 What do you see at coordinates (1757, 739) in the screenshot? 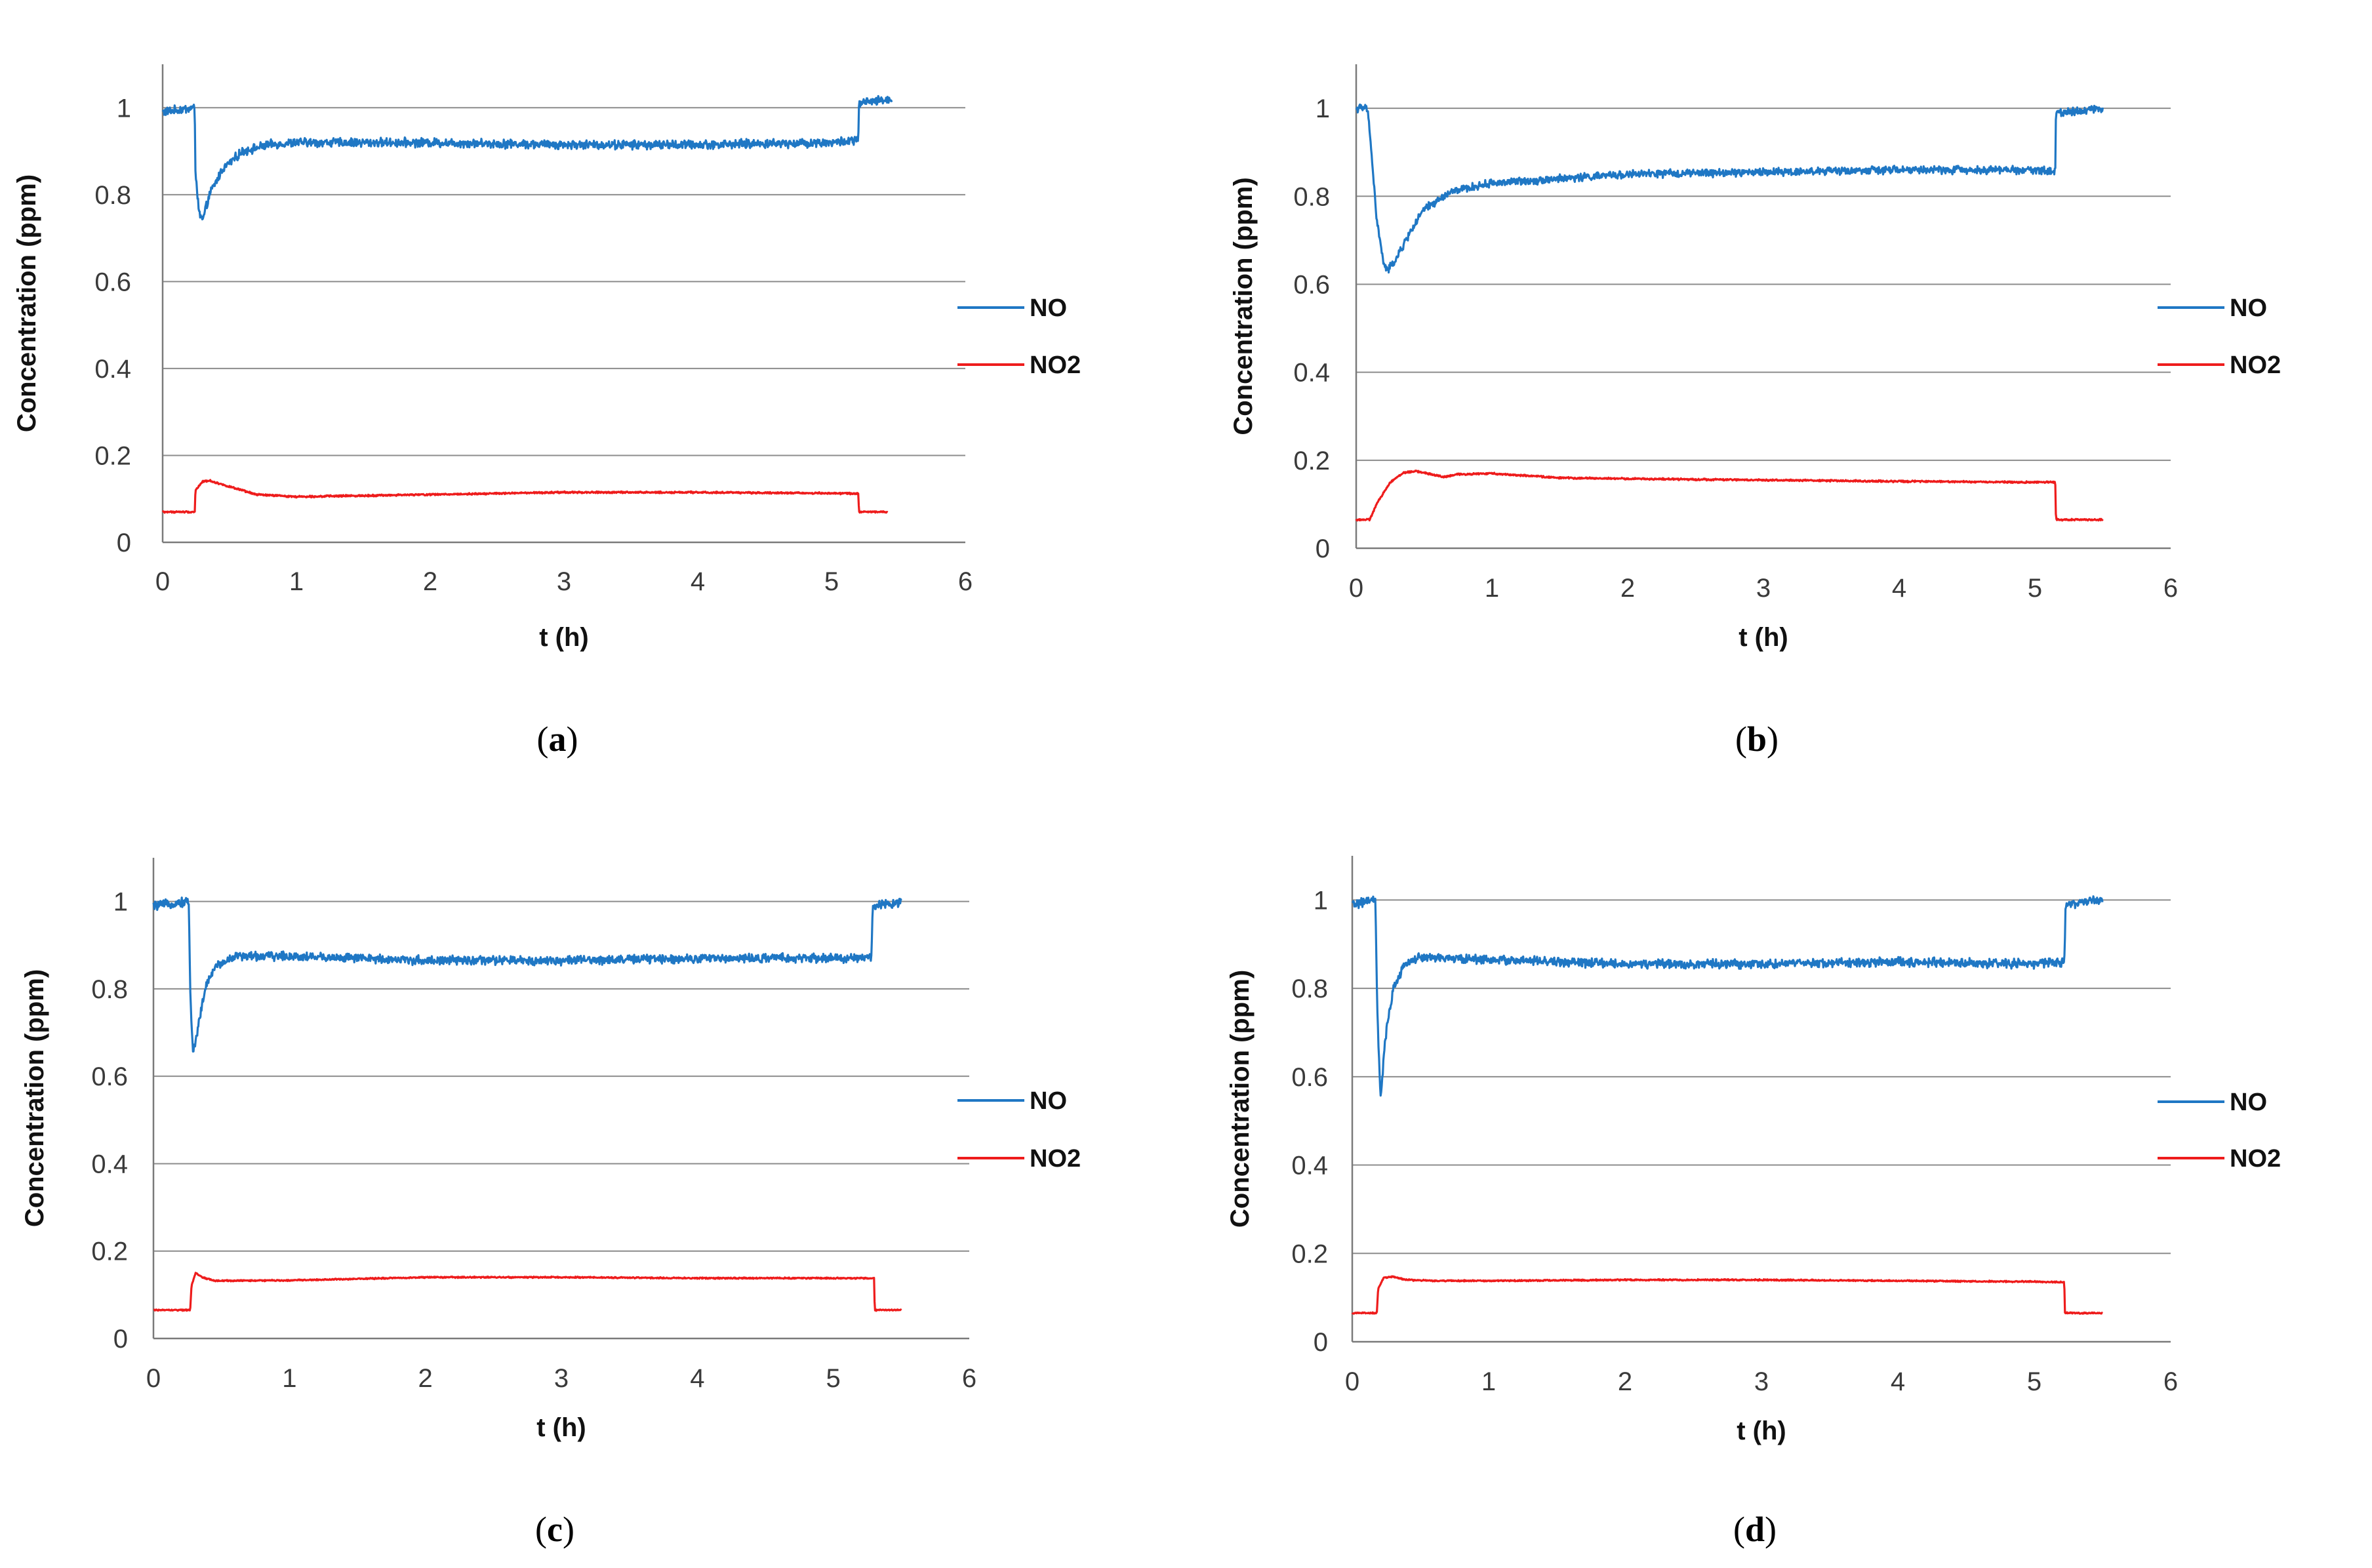
I see `panel-caption: (b)` at bounding box center [1757, 739].